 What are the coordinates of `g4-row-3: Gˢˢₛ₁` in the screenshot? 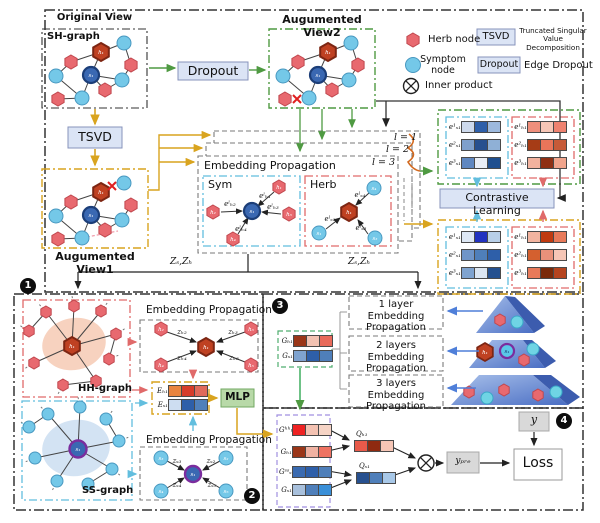 It's located at (305, 472).